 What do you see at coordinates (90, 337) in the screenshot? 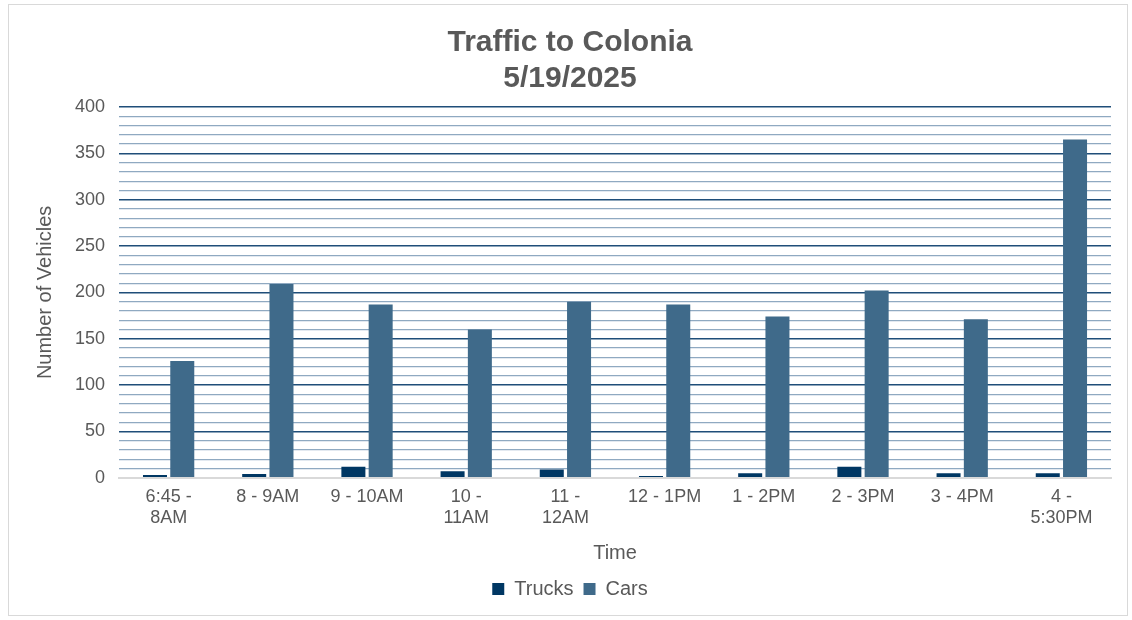
I see `y-tick-label: 150` at bounding box center [90, 337].